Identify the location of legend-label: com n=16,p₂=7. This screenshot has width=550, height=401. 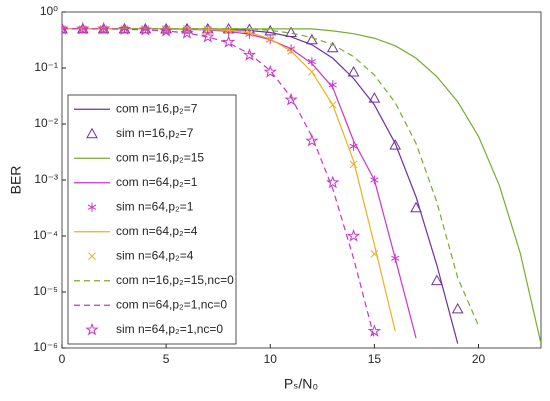
(157, 108).